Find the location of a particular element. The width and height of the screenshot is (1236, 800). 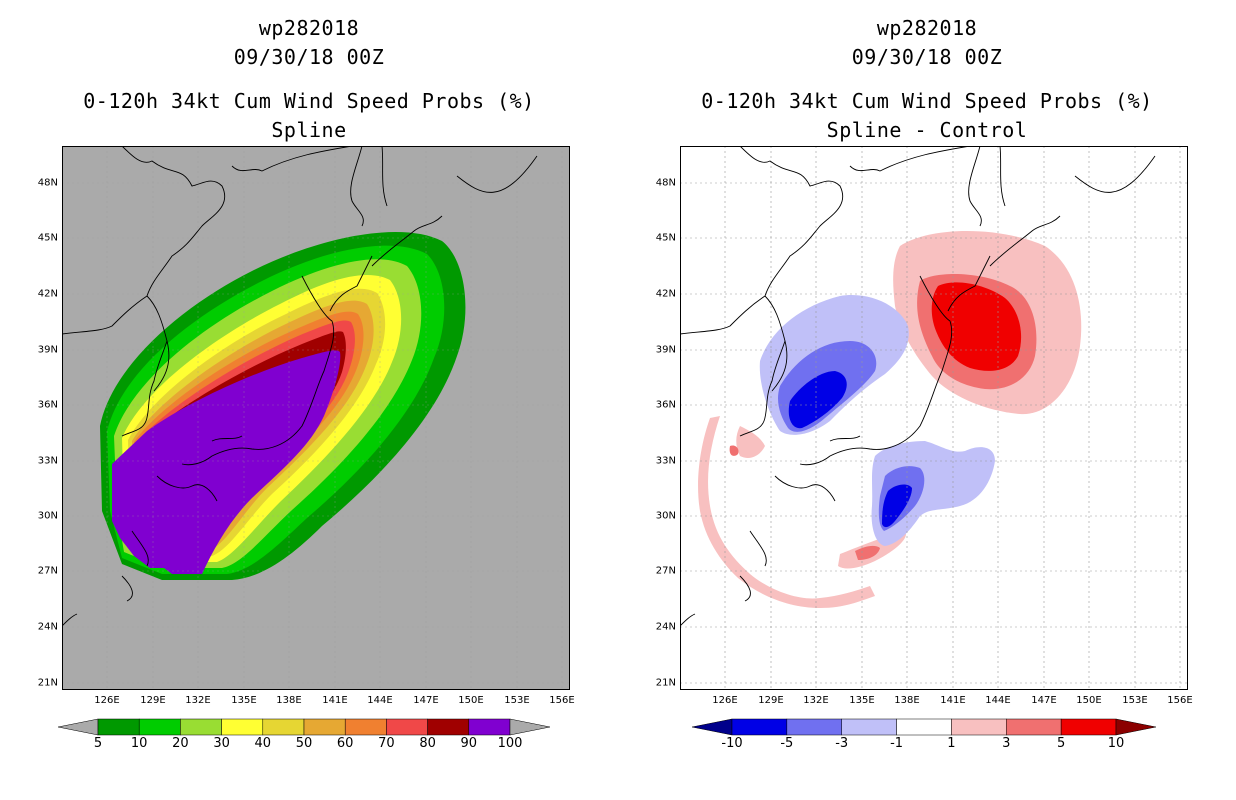

colorbar-label: 30 is located at coordinates (221, 743).